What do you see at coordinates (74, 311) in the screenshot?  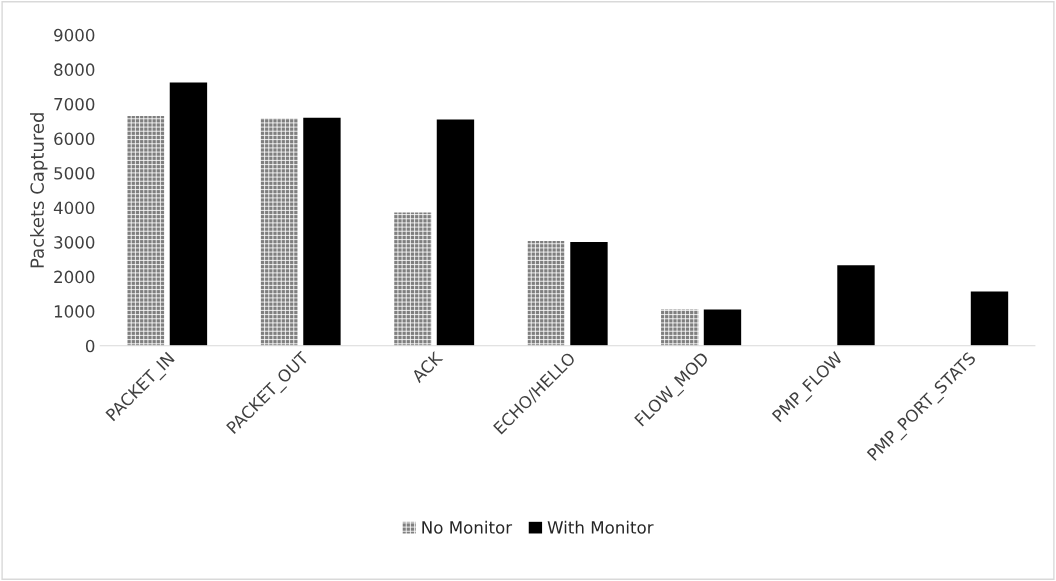 I see `y-tick-label: 1000` at bounding box center [74, 311].